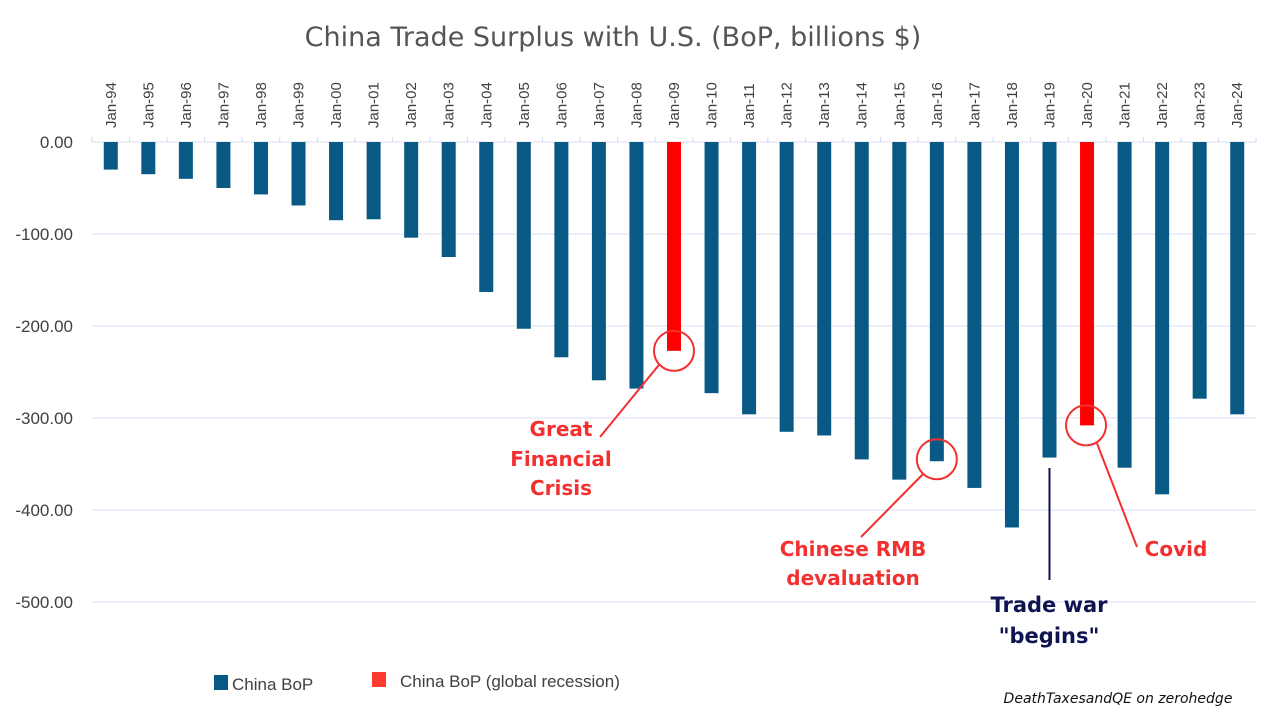  I want to click on annotation-covid: Covid, so click(1176, 549).